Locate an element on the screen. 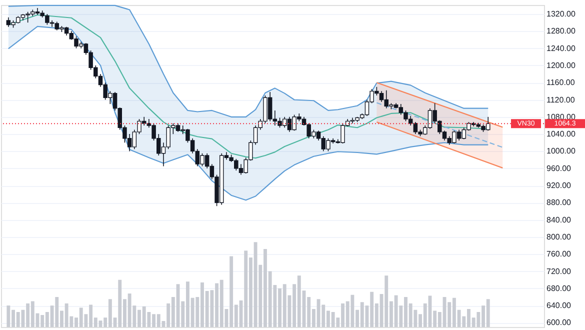 This screenshot has width=585, height=330. y-tick-label: 1040.00 is located at coordinates (561, 134).